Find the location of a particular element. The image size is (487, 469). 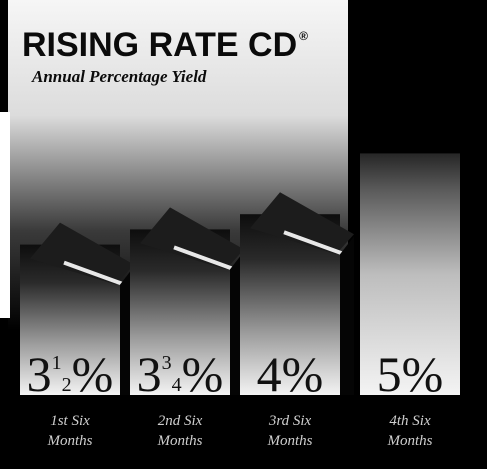

chart-title: RISING RATE CD ® is located at coordinates (165, 45).